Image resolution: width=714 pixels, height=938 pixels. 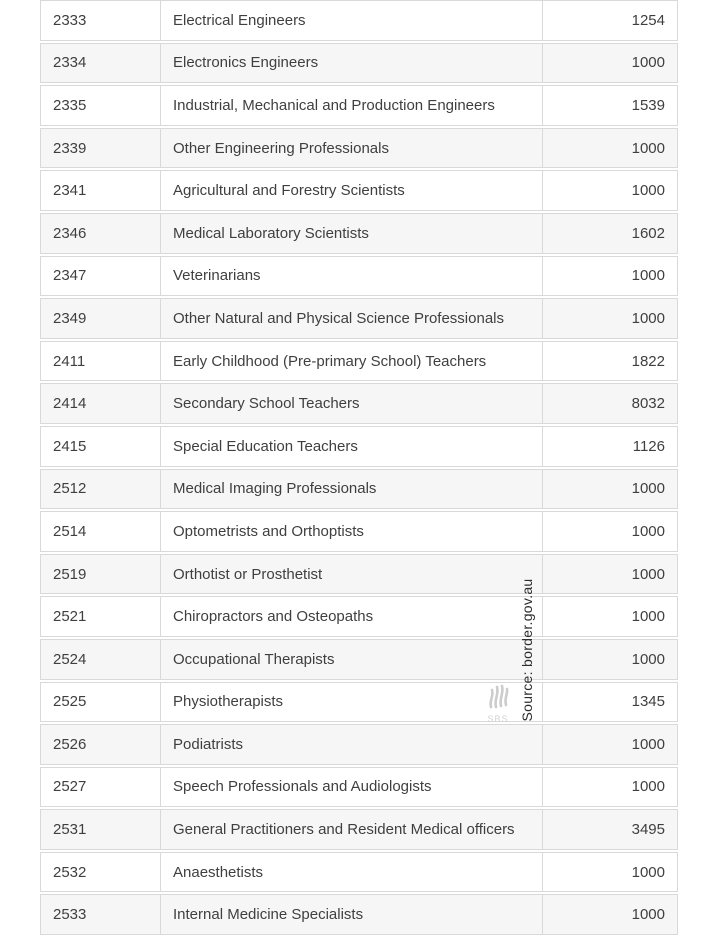 I want to click on table-row: 2334 Electronics Engineers 1000, so click(x=359, y=63).